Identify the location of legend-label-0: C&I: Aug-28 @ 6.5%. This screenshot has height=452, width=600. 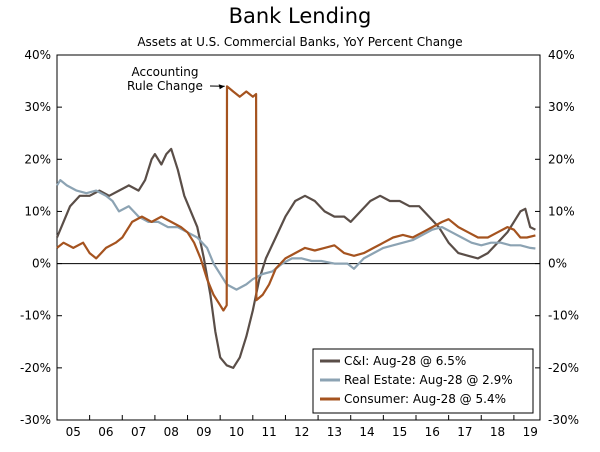
(405, 361).